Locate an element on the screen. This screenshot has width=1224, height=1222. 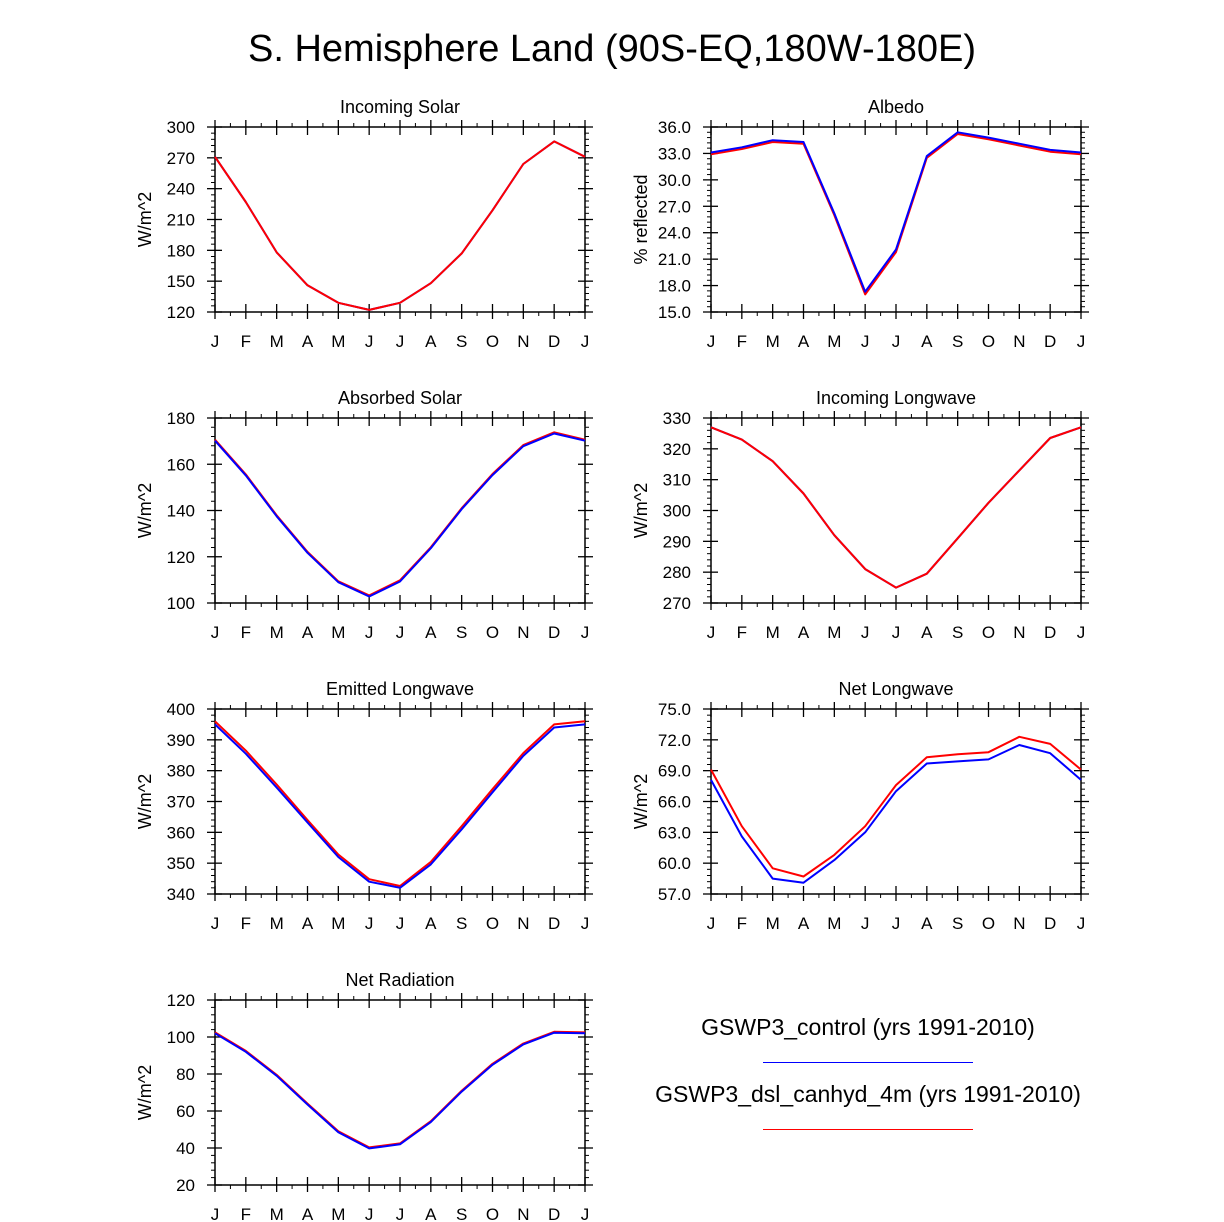
y-tick-label: 350 is located at coordinates (181, 863).